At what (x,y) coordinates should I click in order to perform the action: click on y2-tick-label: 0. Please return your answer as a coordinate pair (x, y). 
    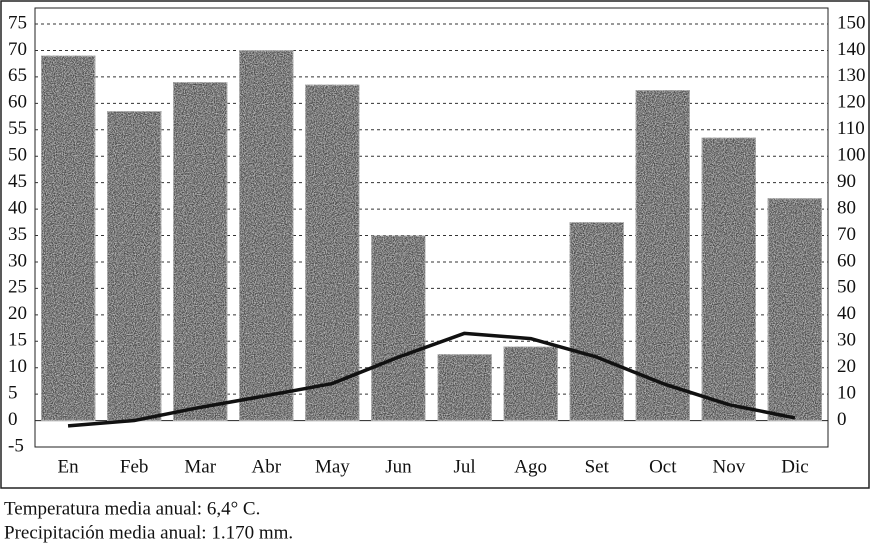
    Looking at the image, I should click on (842, 419).